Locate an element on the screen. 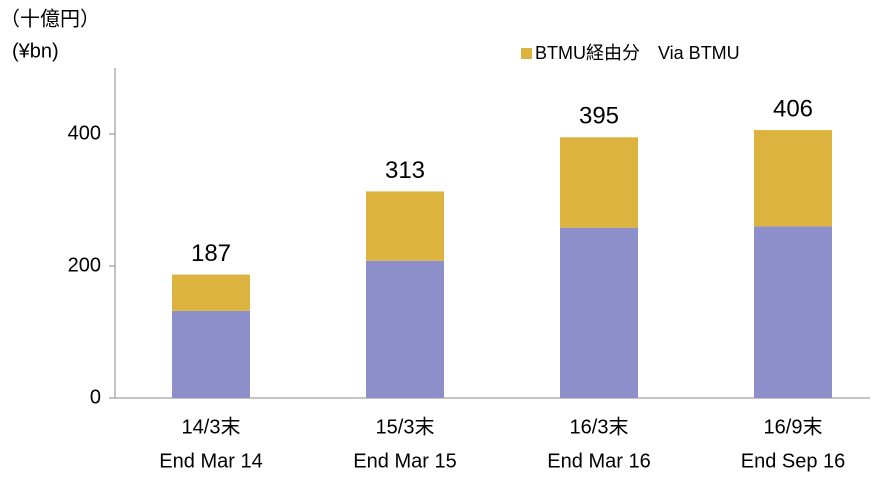  legend-swatch is located at coordinates (526, 53).